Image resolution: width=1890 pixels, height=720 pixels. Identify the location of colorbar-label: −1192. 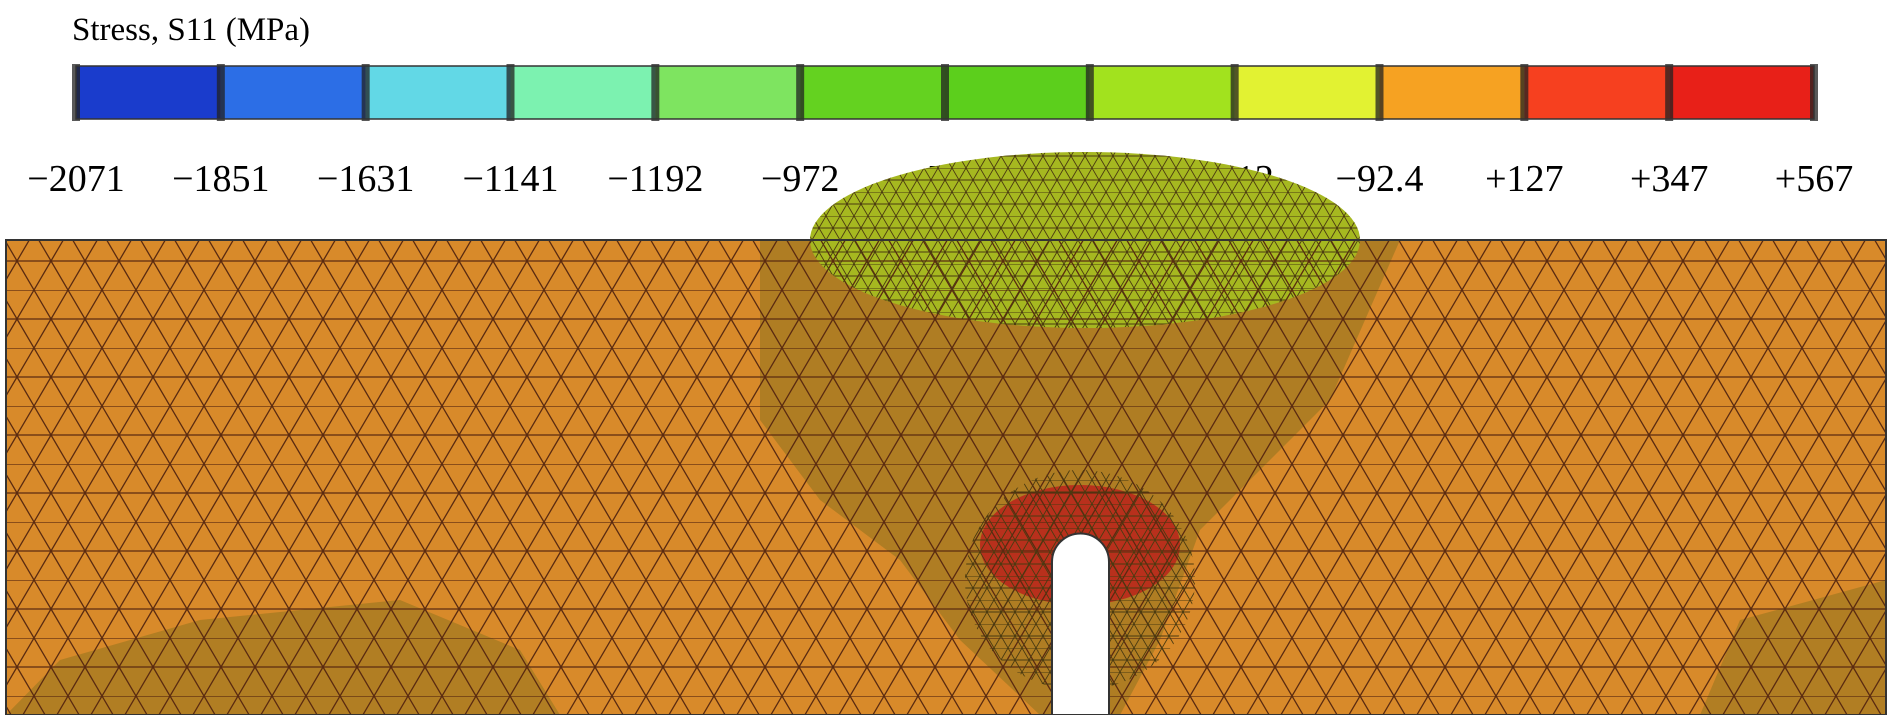
(655, 179).